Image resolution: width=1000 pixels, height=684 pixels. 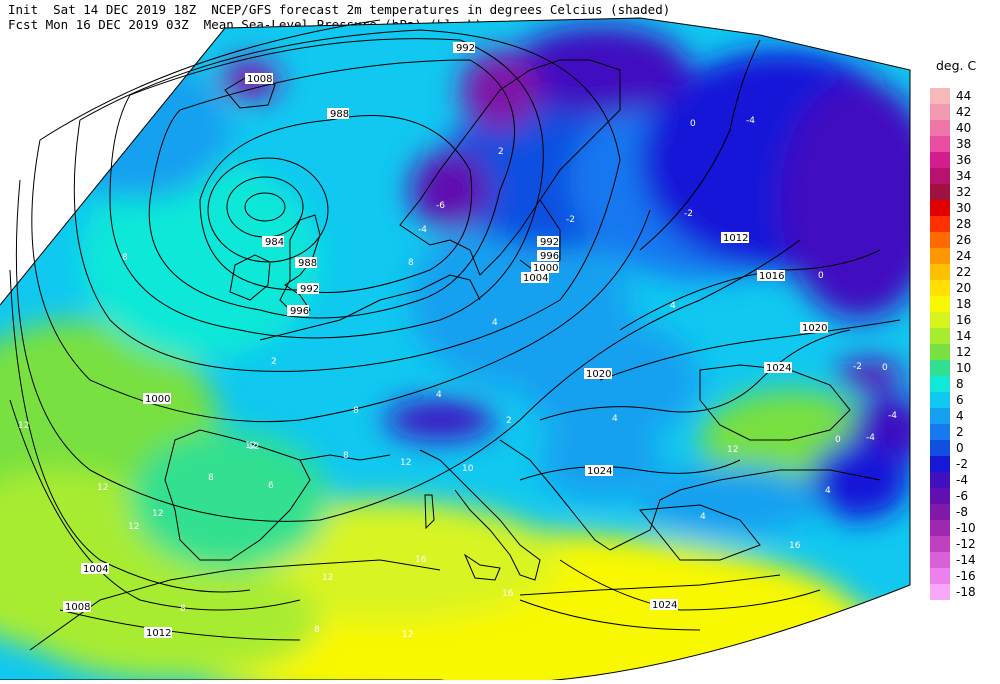 I want to click on legend-label: 14, so click(x=964, y=336).